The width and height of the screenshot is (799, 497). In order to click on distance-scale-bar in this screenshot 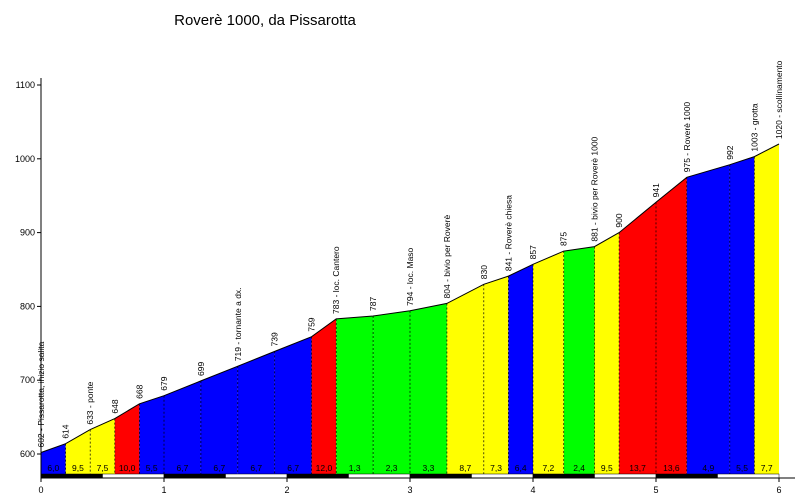, I will do `click(410, 476)`.